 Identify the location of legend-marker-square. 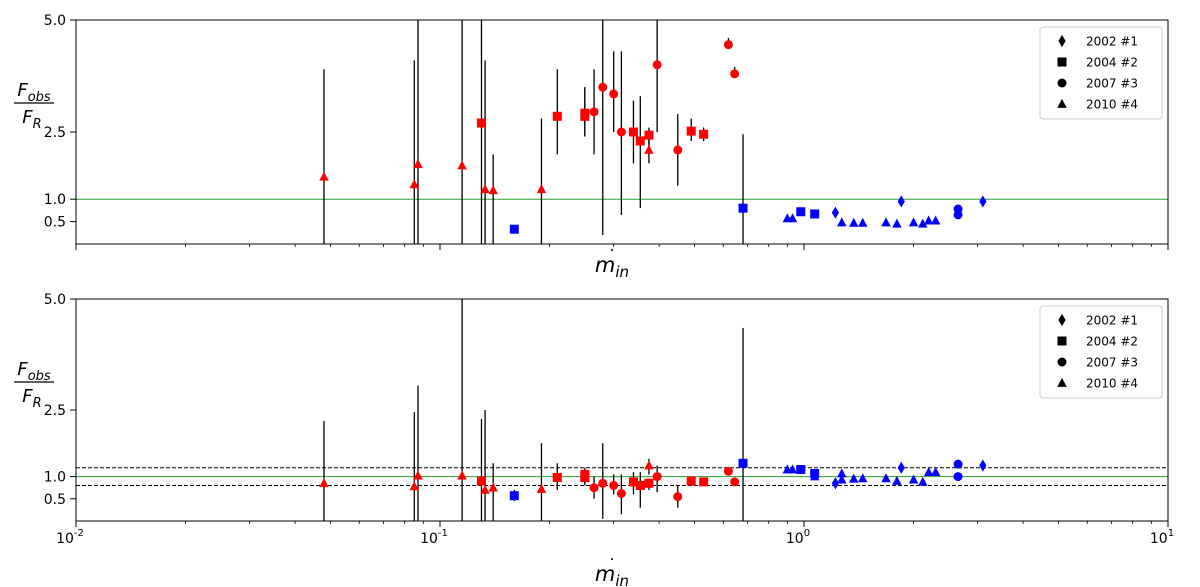
(1062, 341).